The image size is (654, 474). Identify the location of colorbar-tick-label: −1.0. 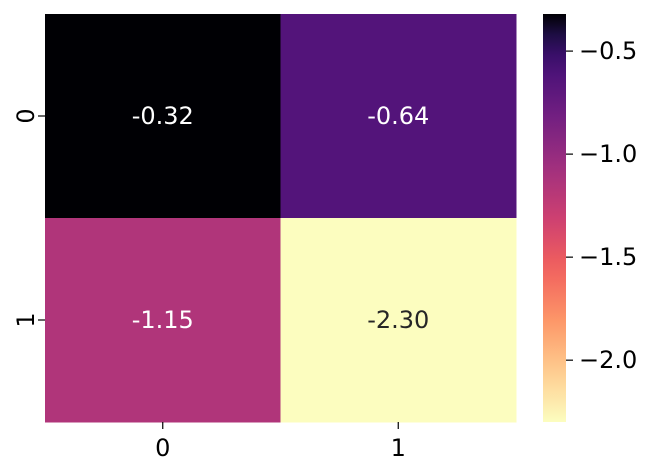
(608, 154).